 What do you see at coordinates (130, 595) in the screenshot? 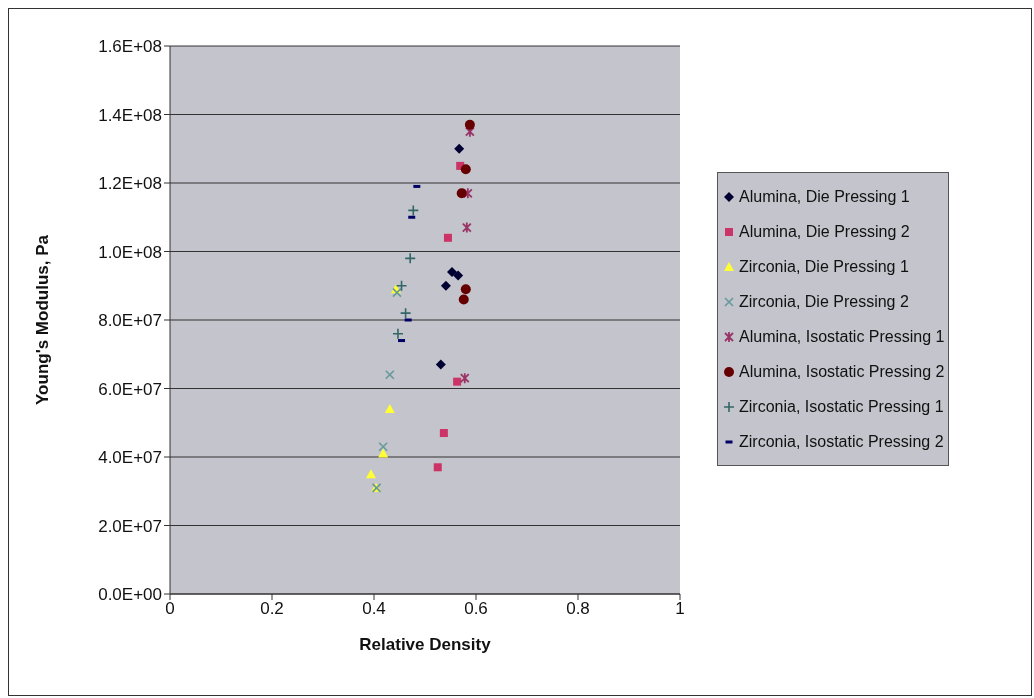
I see `y-tick-label: 0.0E+00` at bounding box center [130, 595].